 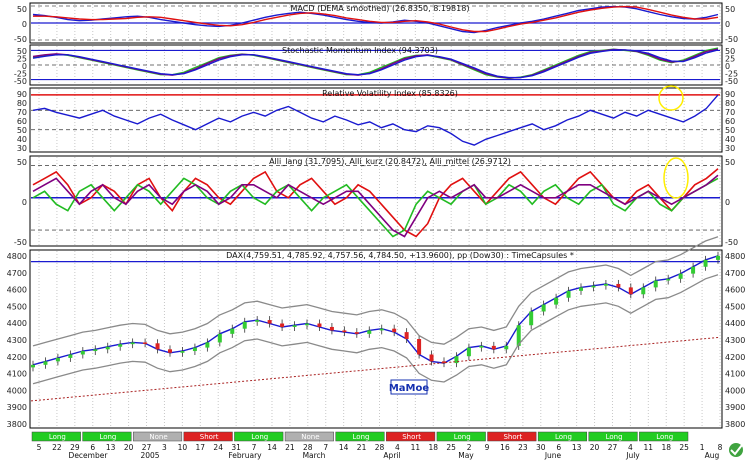 What do you see at coordinates (409, 387) in the screenshot?
I see `mamoe-badge-box` at bounding box center [409, 387].